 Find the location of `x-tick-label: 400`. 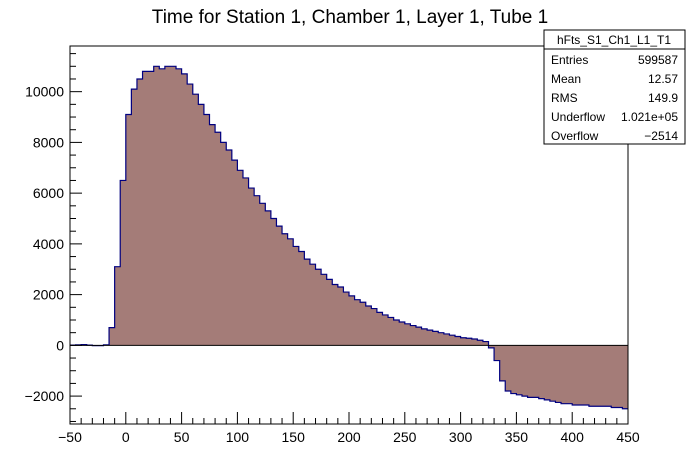

x-tick-label: 400 is located at coordinates (573, 437).